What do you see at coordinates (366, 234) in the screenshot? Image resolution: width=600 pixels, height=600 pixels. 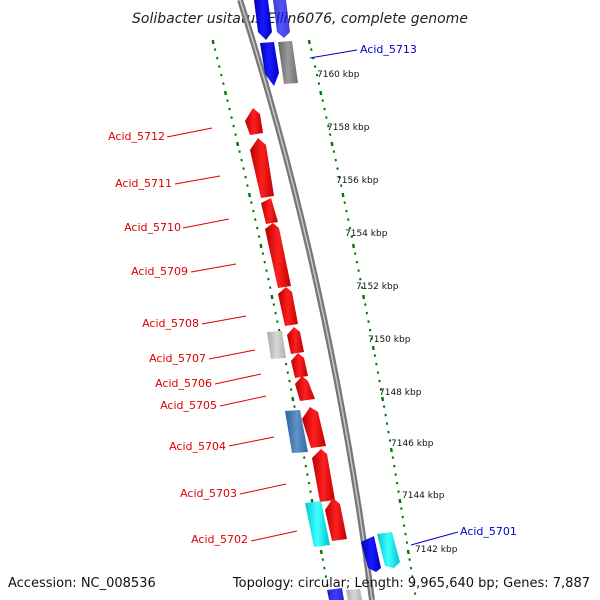 I see `kbp-label-7154: 7154 kbp` at bounding box center [366, 234].